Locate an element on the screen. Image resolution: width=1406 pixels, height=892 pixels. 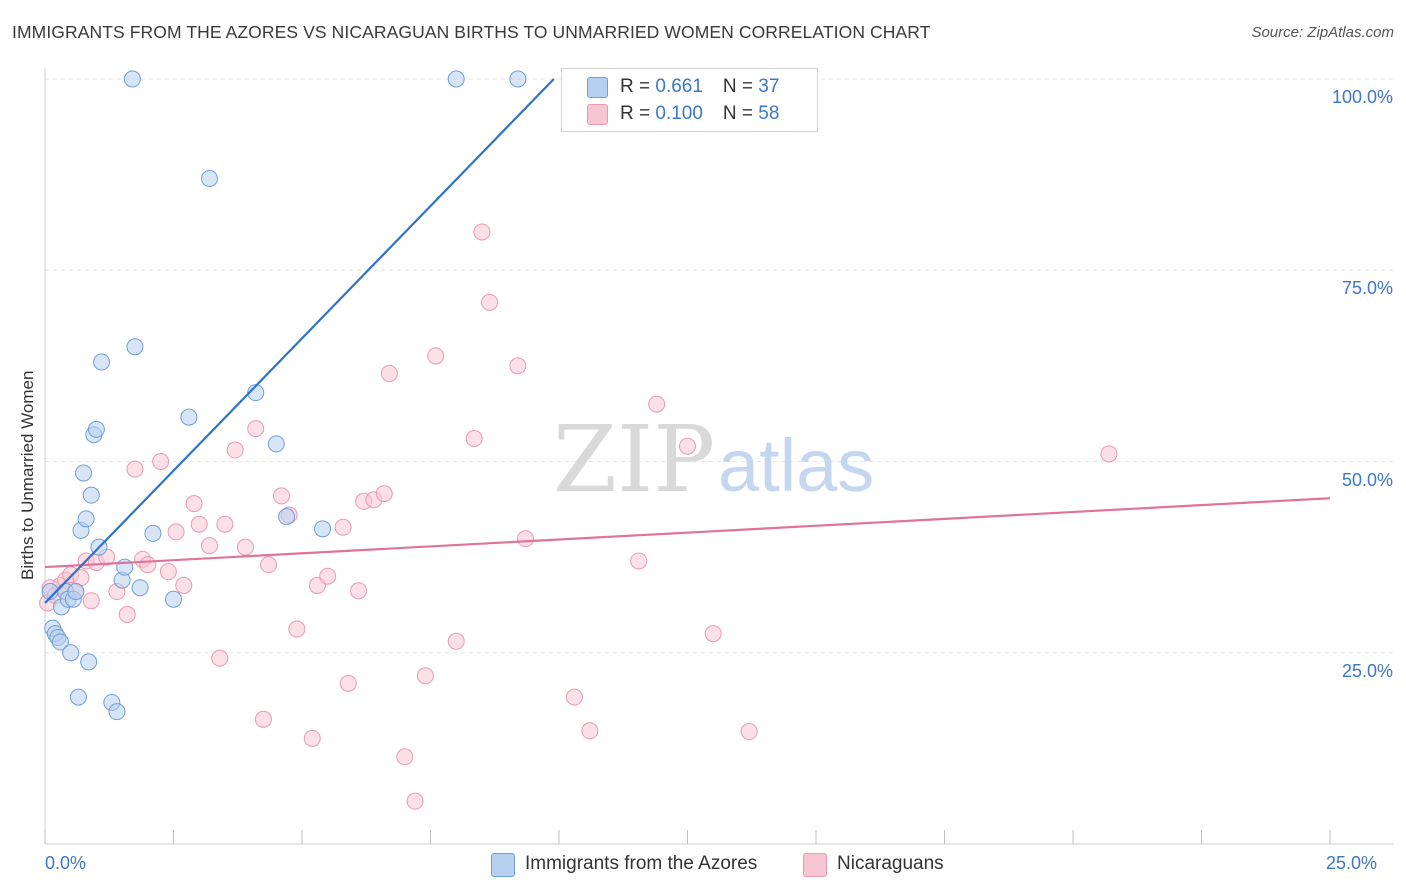
bottom-legend-swatch-azores is located at coordinates (503, 865).